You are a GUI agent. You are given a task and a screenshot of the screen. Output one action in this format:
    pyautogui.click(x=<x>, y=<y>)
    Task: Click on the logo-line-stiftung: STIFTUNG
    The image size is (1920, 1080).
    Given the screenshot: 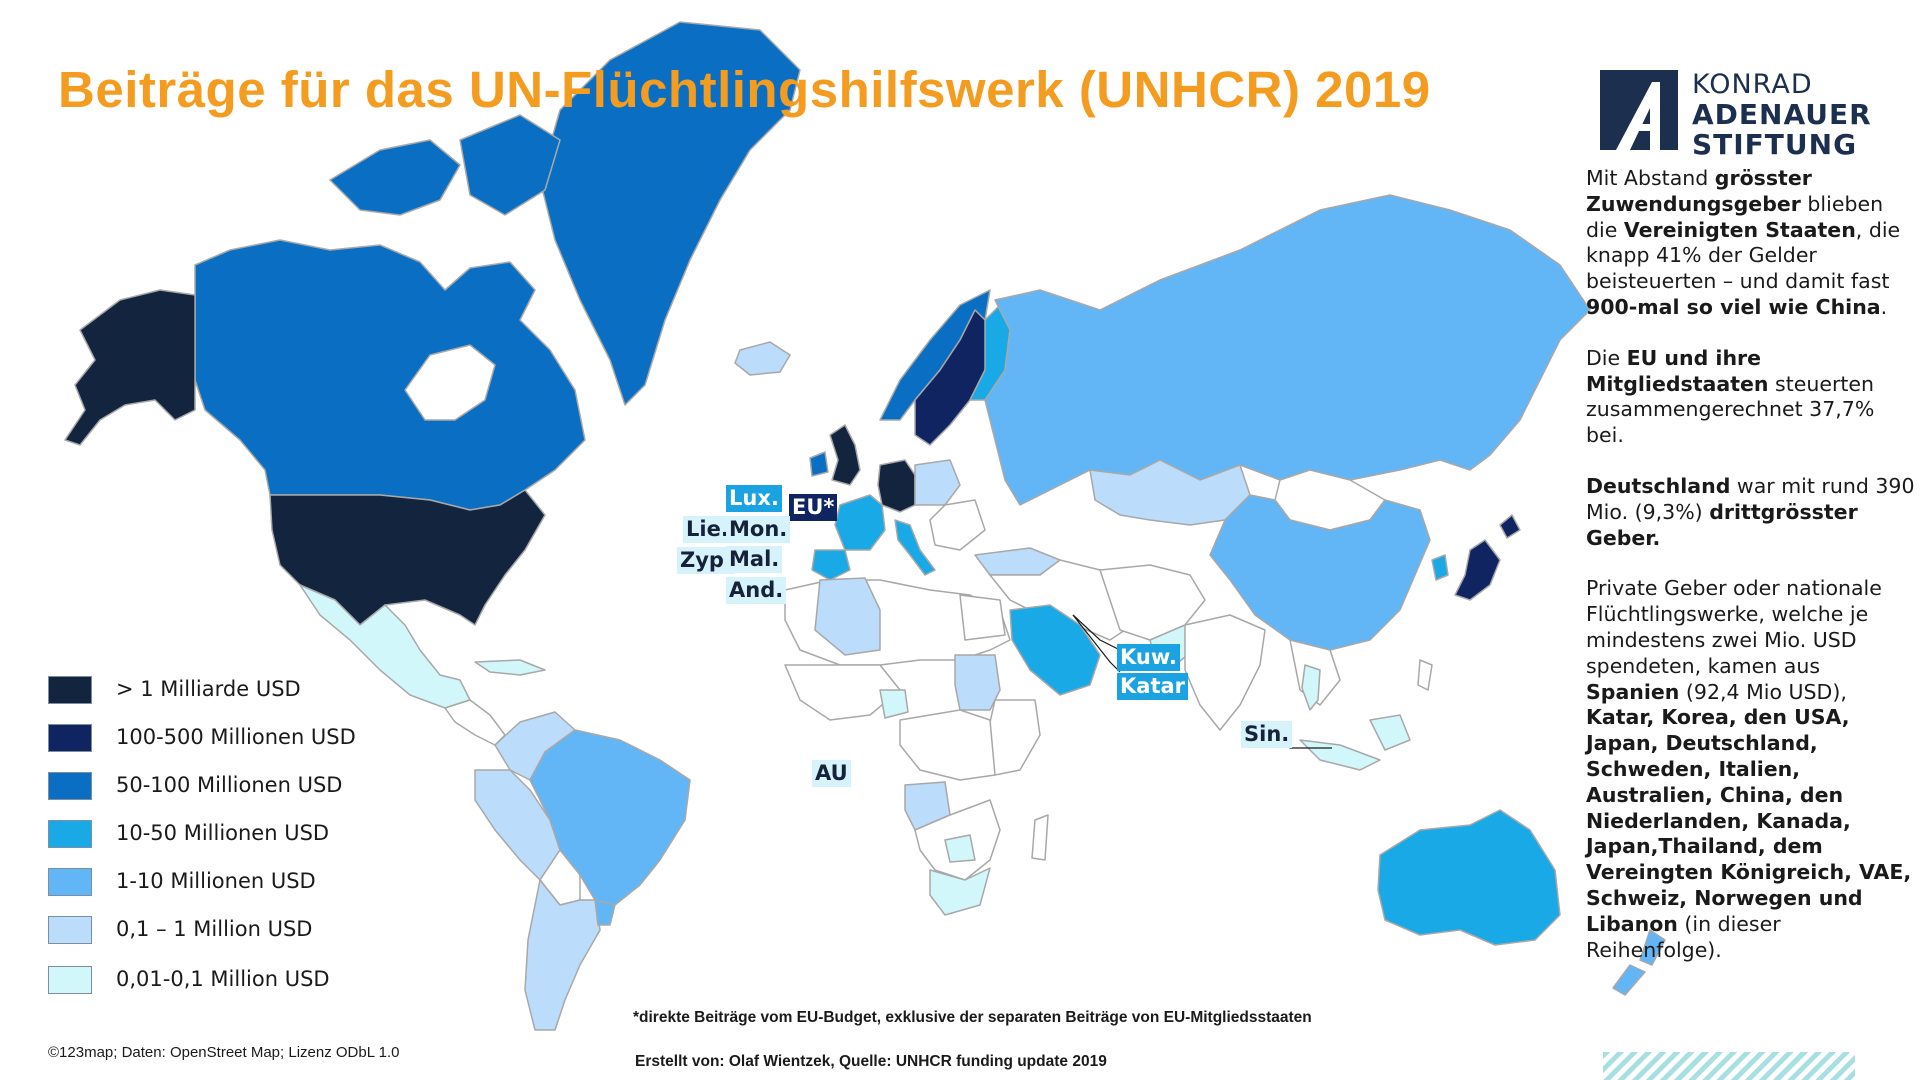 What is the action you would take?
    pyautogui.click(x=1775, y=144)
    